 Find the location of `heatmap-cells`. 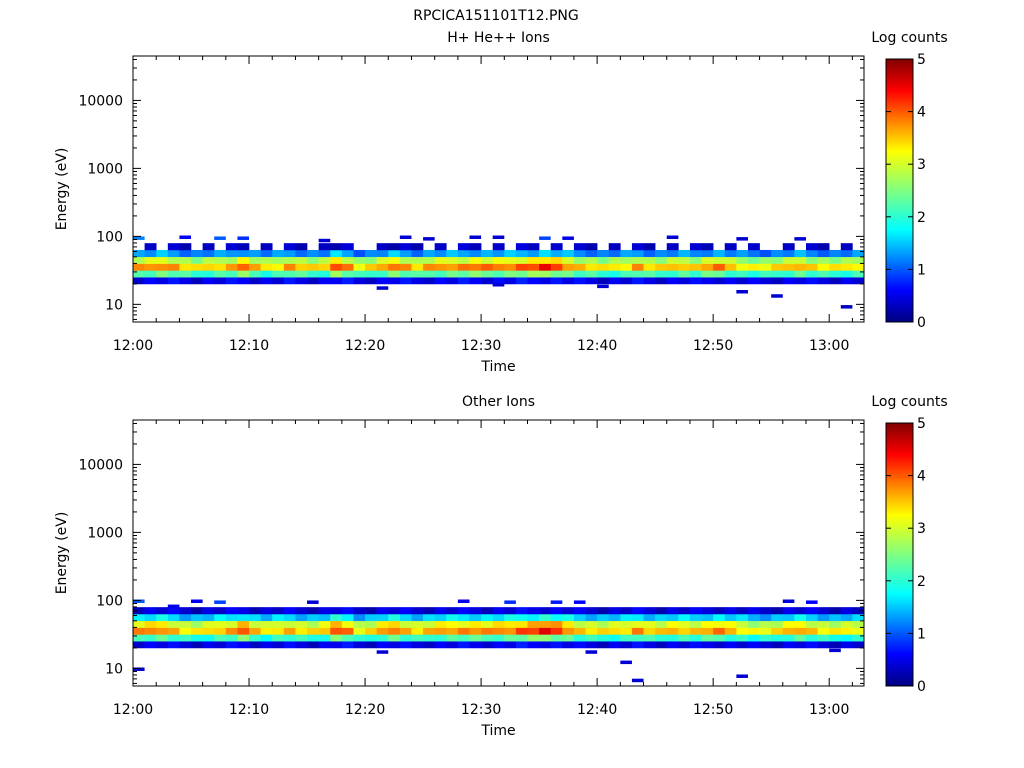

heatmap-cells is located at coordinates (499, 641).